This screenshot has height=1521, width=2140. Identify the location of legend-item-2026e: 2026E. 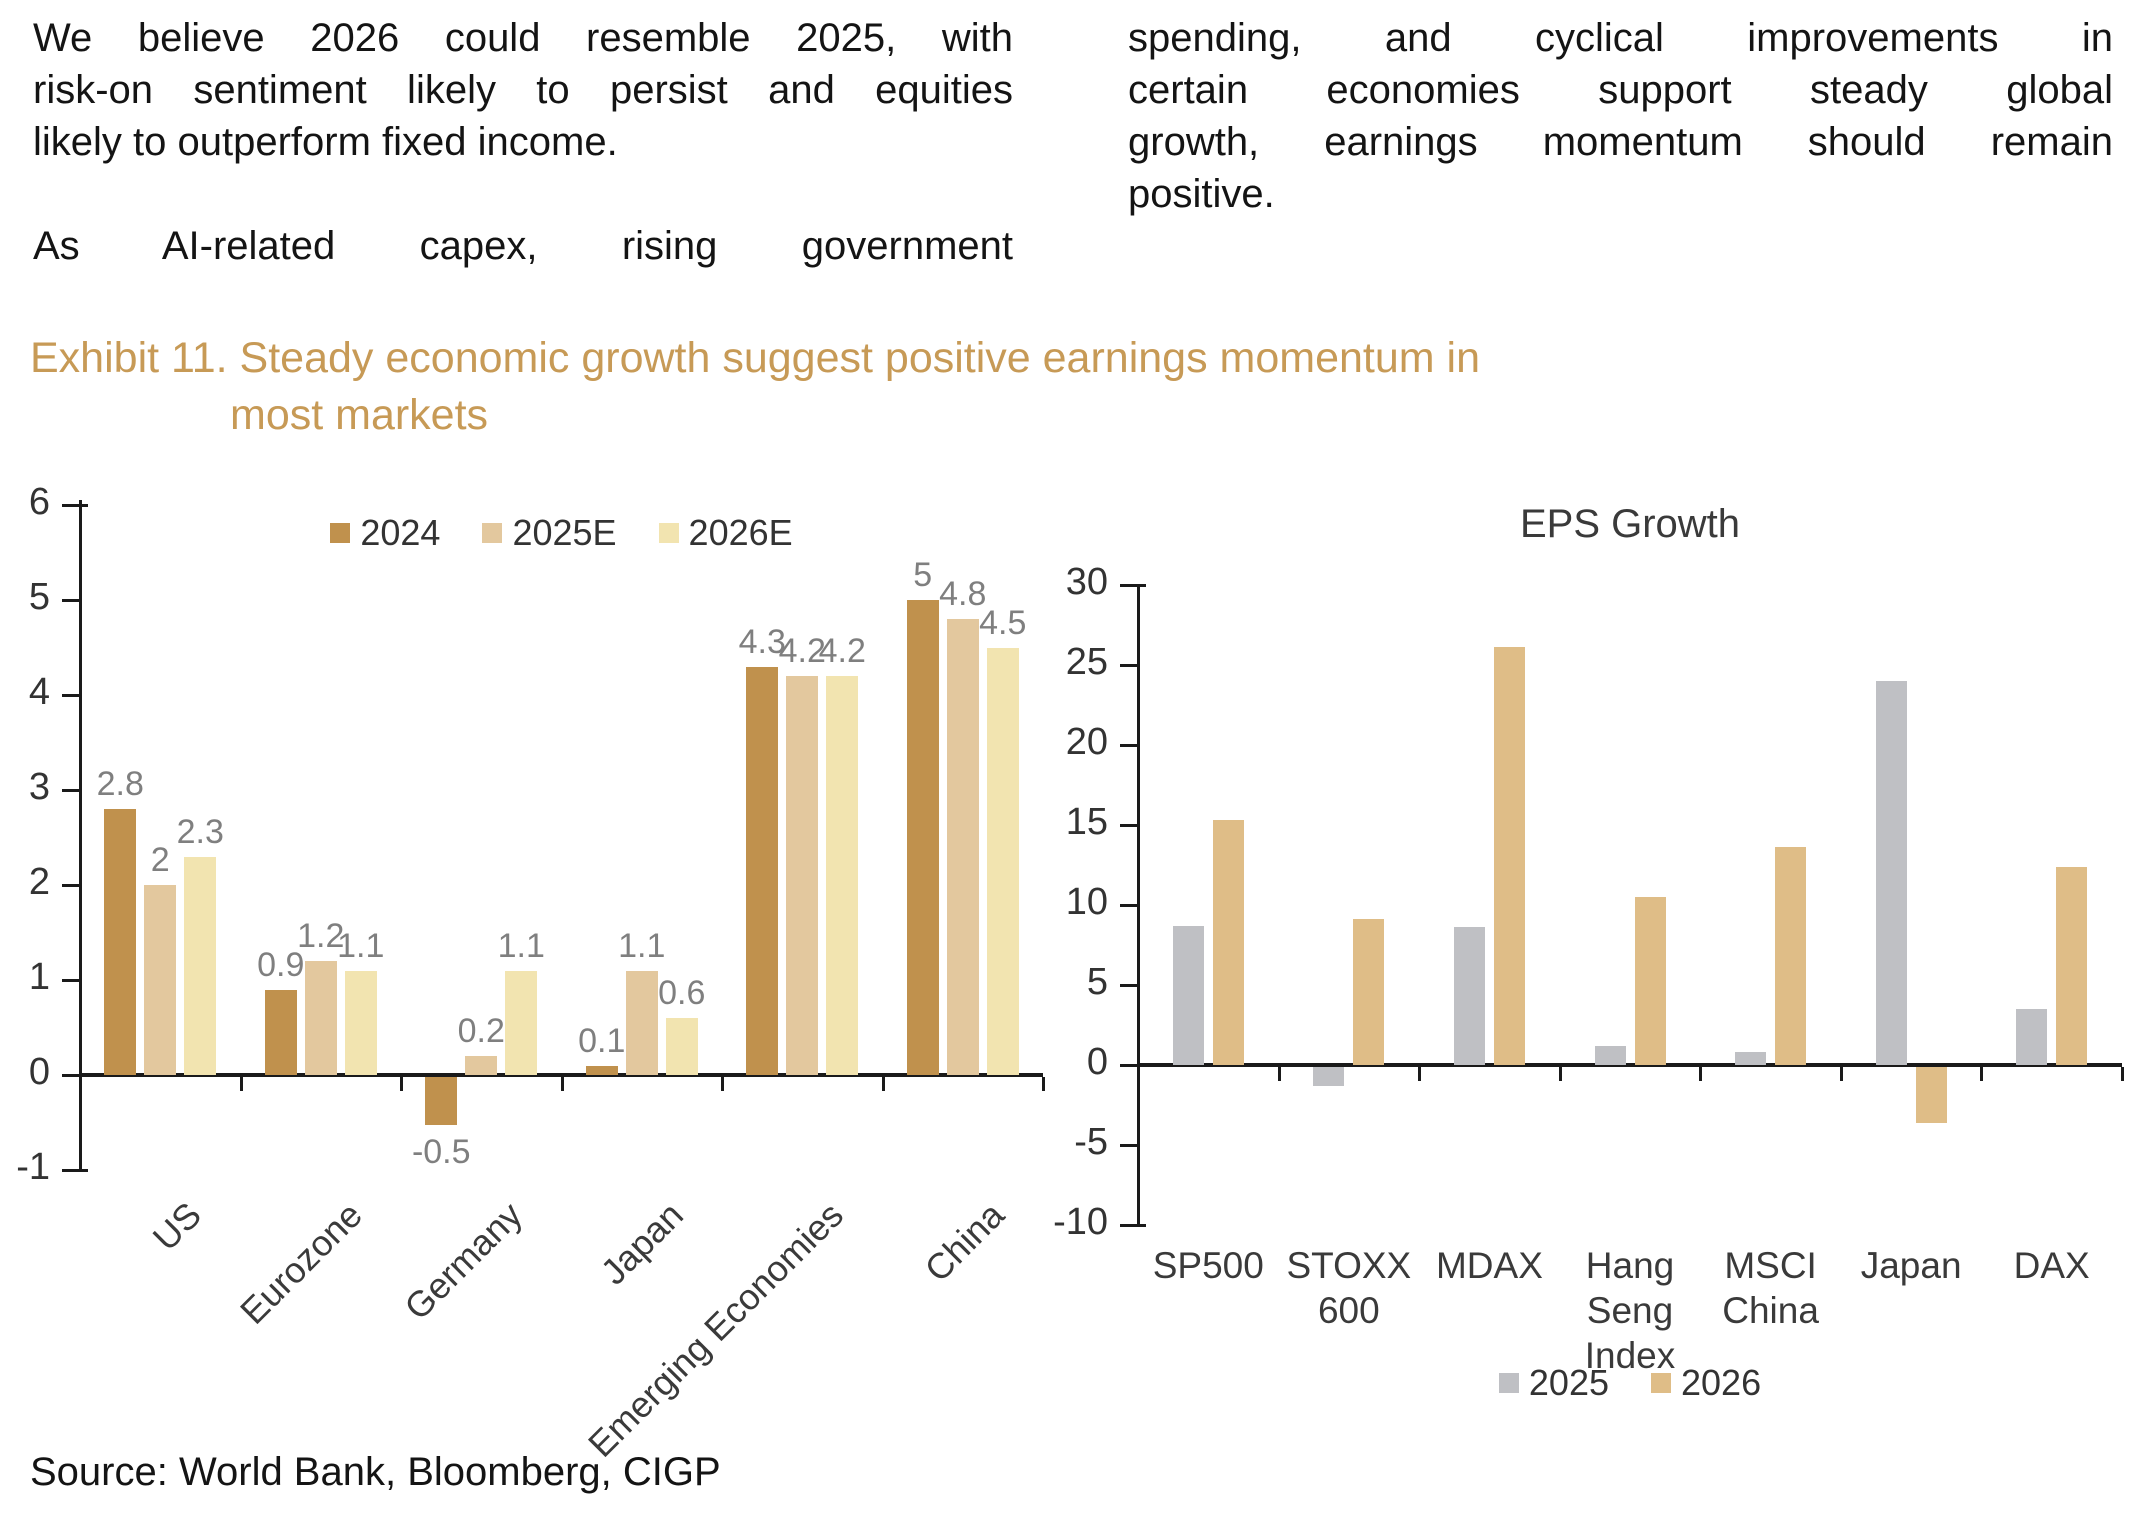
(725, 533).